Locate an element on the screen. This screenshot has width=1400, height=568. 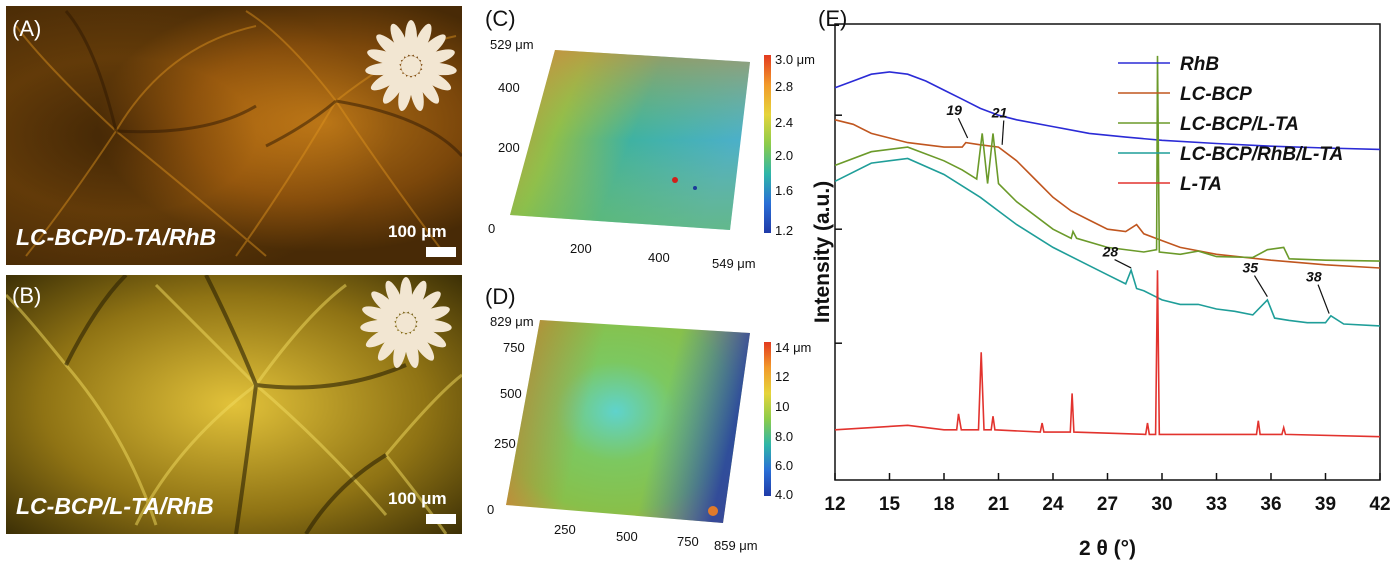
x-tick-label: 36 is located at coordinates (1270, 504).